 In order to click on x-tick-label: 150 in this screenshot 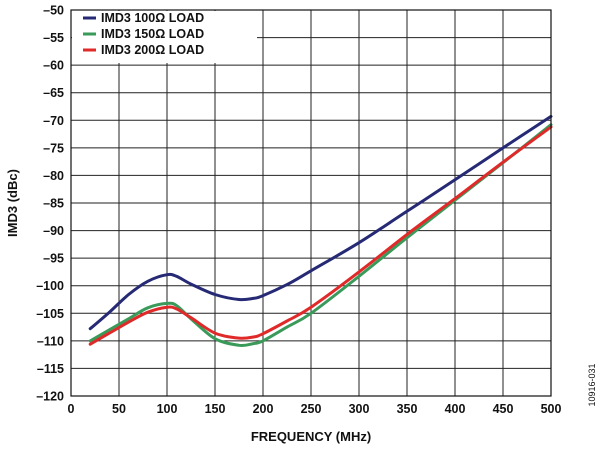, I will do `click(215, 409)`.